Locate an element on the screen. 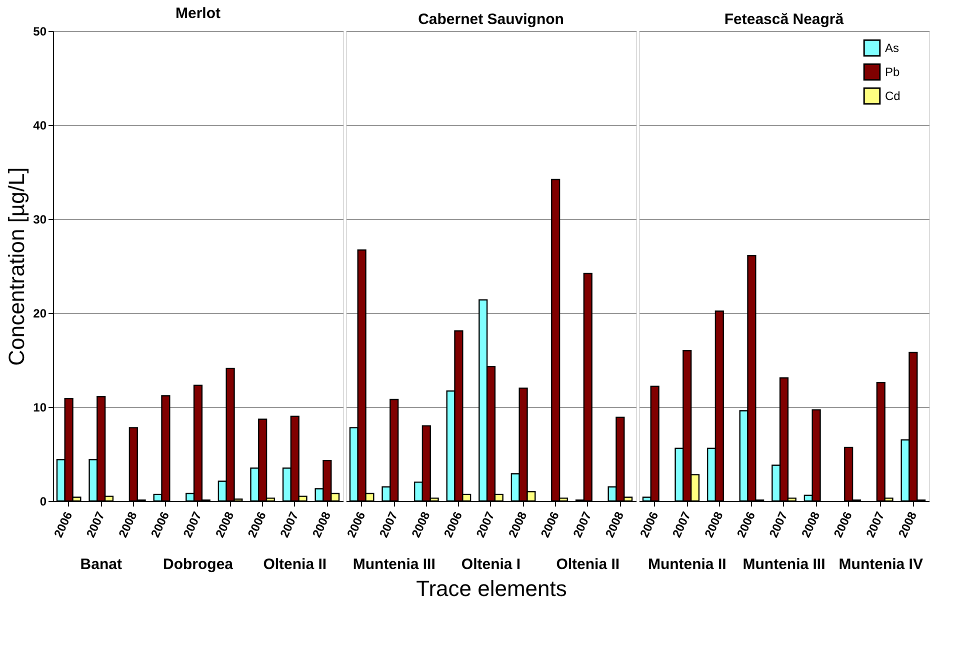 The width and height of the screenshot is (964, 670). text: Muntenia IV is located at coordinates (880, 564).